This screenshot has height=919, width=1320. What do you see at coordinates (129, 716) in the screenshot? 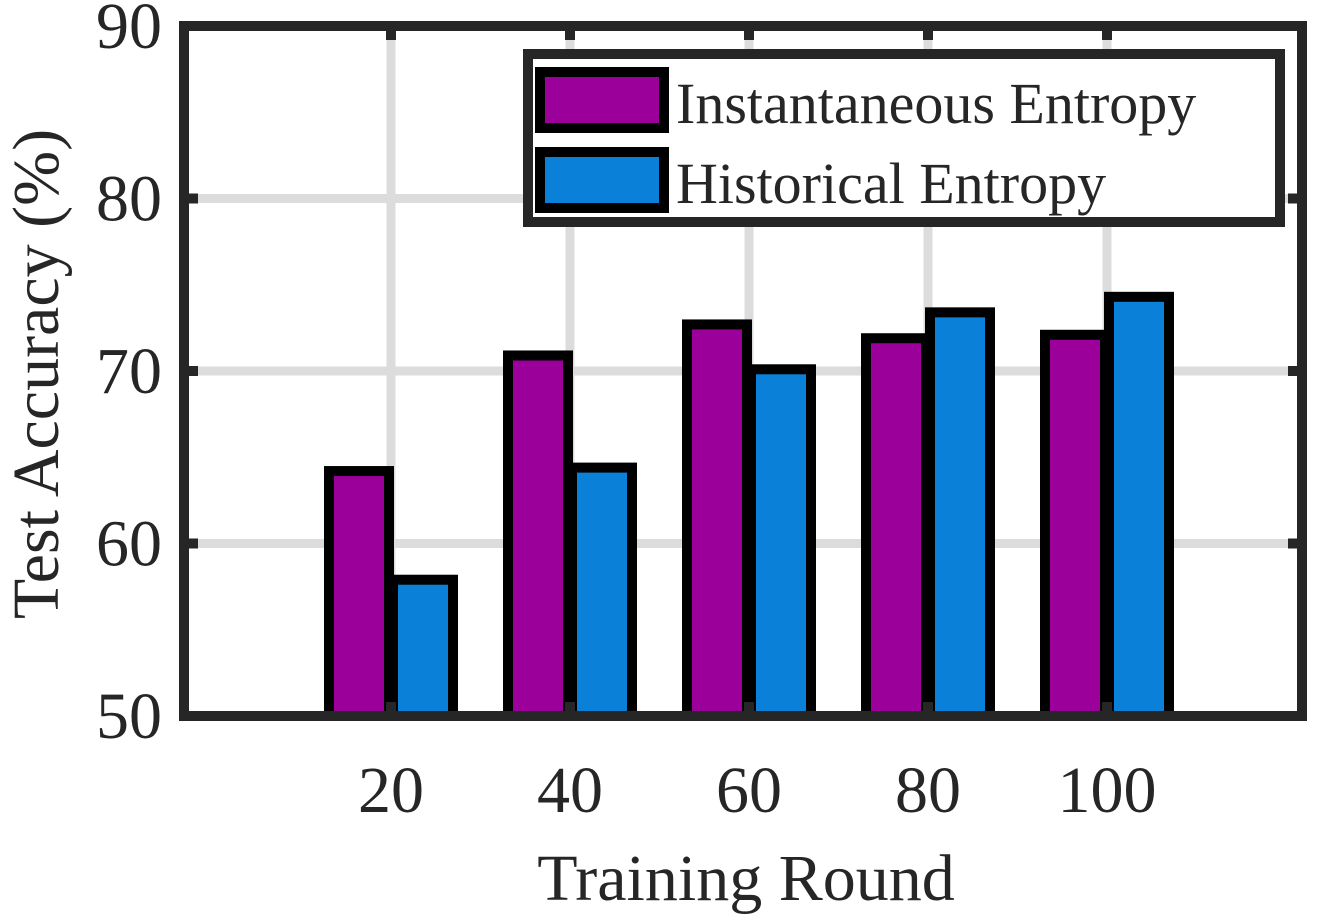
I see `y-tick-label: 50` at bounding box center [129, 716].